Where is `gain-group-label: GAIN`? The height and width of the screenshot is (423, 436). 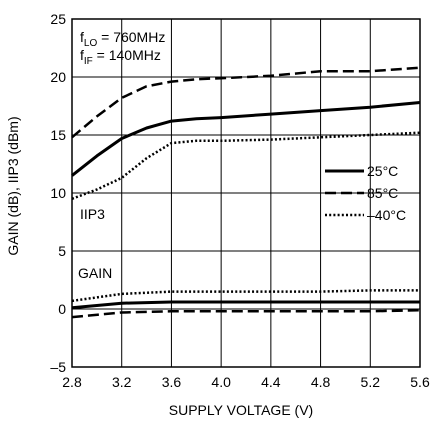
gain-group-label: GAIN is located at coordinates (95, 273).